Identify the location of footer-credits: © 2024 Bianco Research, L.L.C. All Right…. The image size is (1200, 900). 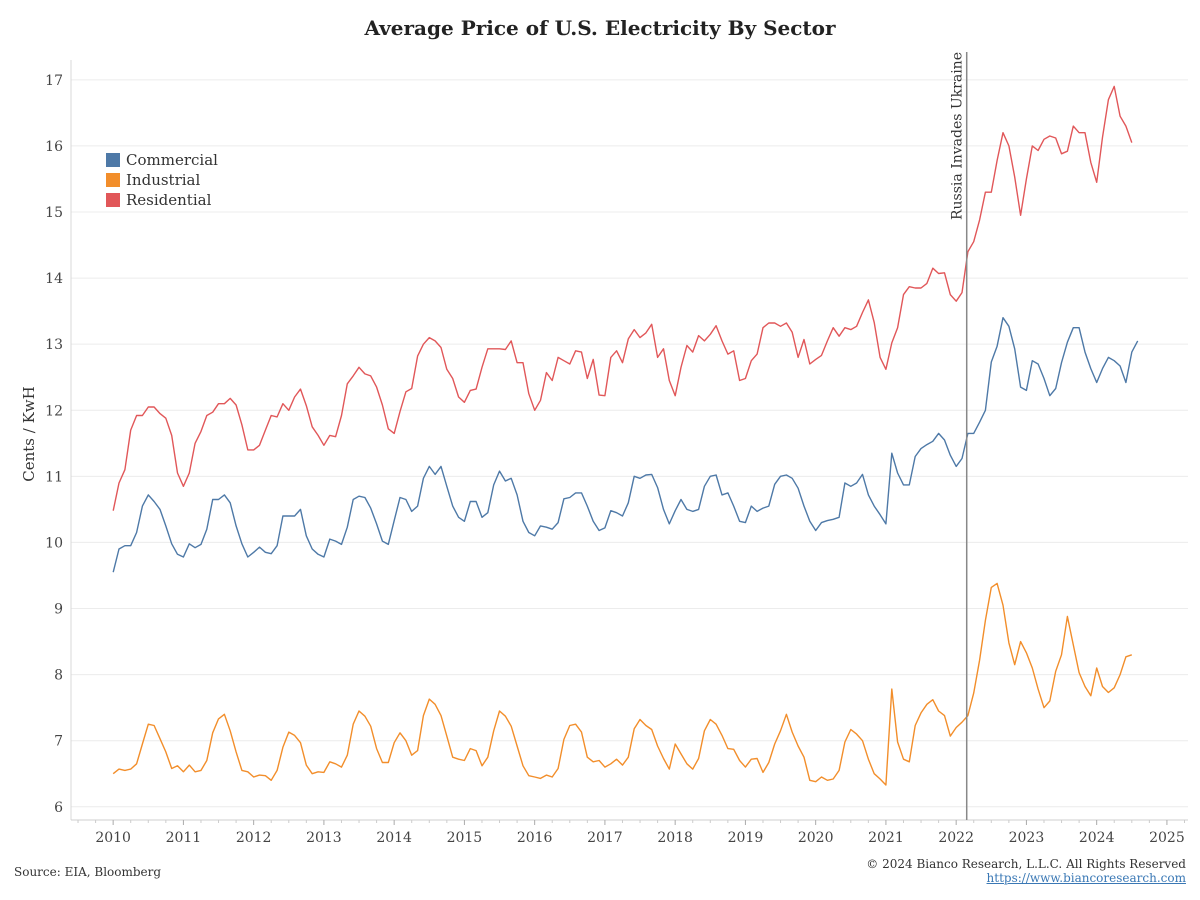
(1026, 871).